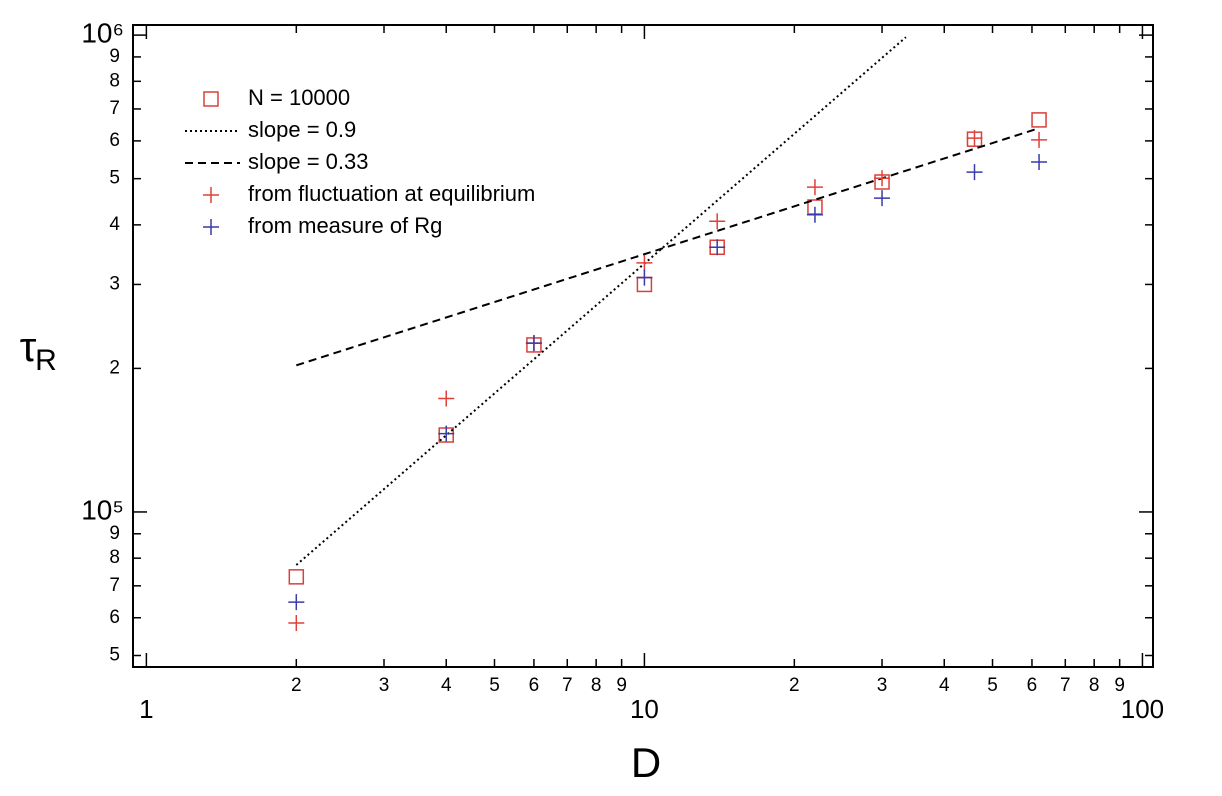 Image resolution: width=1222 pixels, height=796 pixels. What do you see at coordinates (391, 193) in the screenshot?
I see `legend-label: from fluctuation at equilibrium` at bounding box center [391, 193].